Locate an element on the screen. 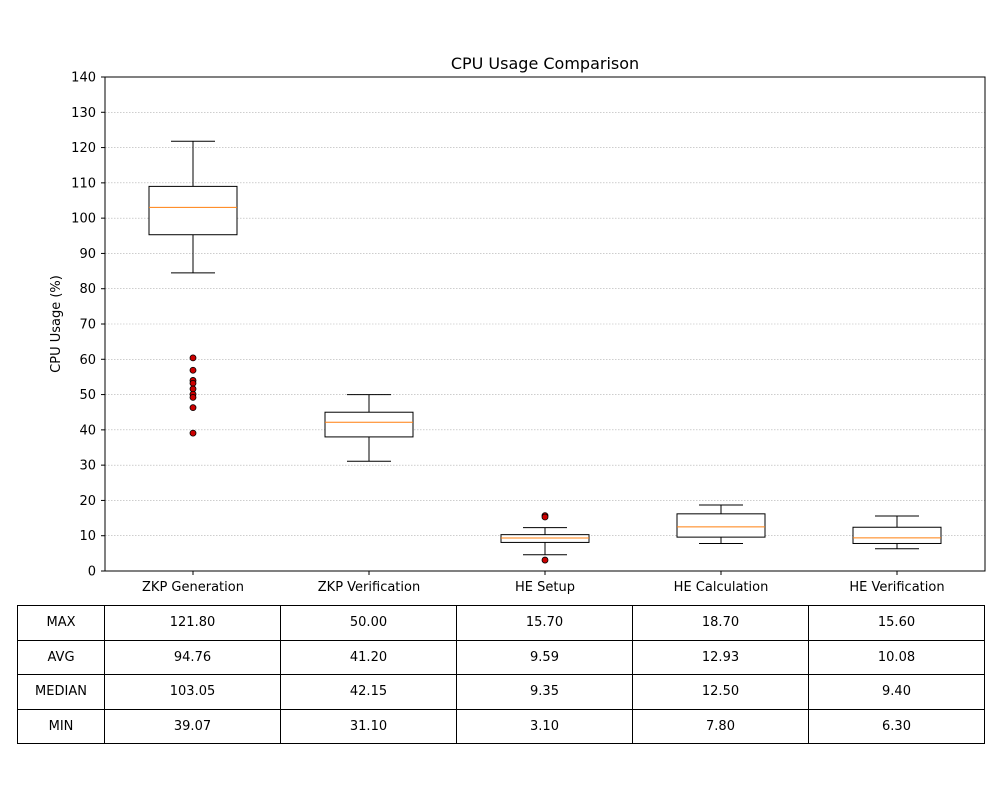  table-cell: 15.60 is located at coordinates (896, 623).